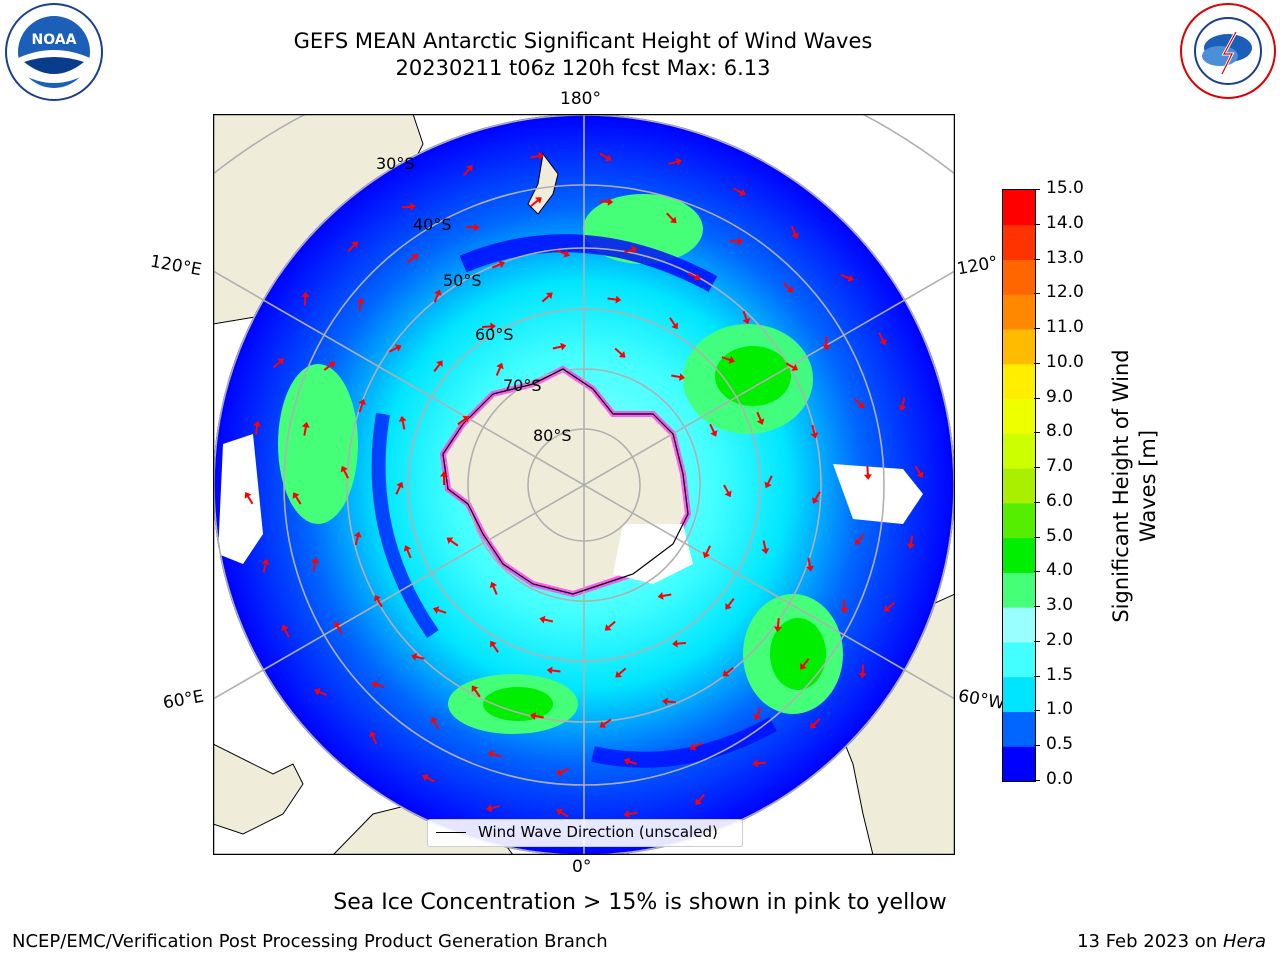  Describe the element at coordinates (1060, 500) in the screenshot. I see `colorbar-tick-label: 6.0` at that location.